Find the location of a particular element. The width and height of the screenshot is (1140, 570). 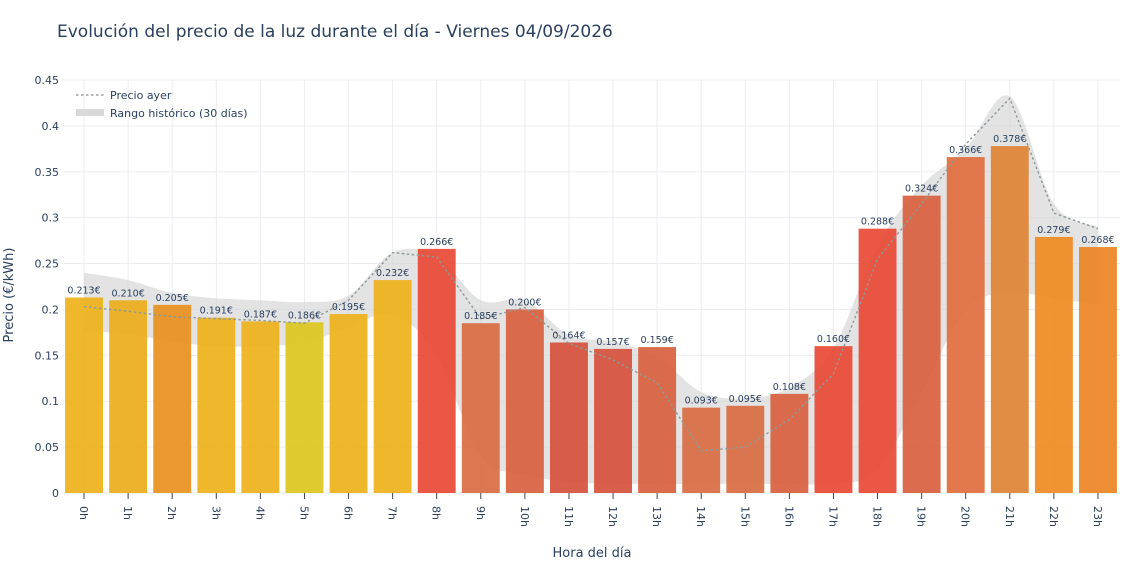

y-tick-label: 0.3 is located at coordinates (51, 218).